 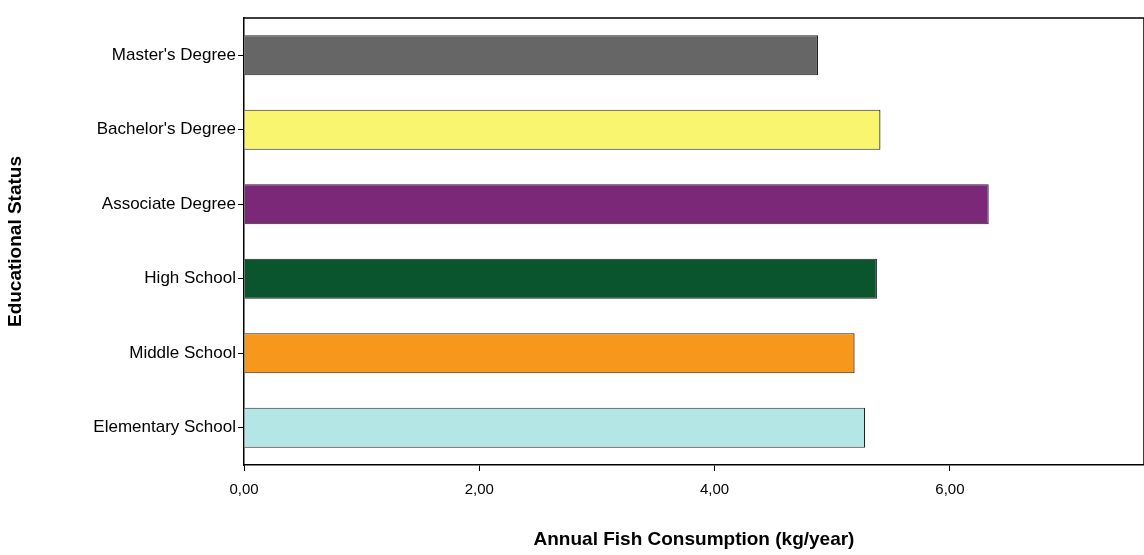 What do you see at coordinates (714, 489) in the screenshot?
I see `x-tick-label: 4,00` at bounding box center [714, 489].